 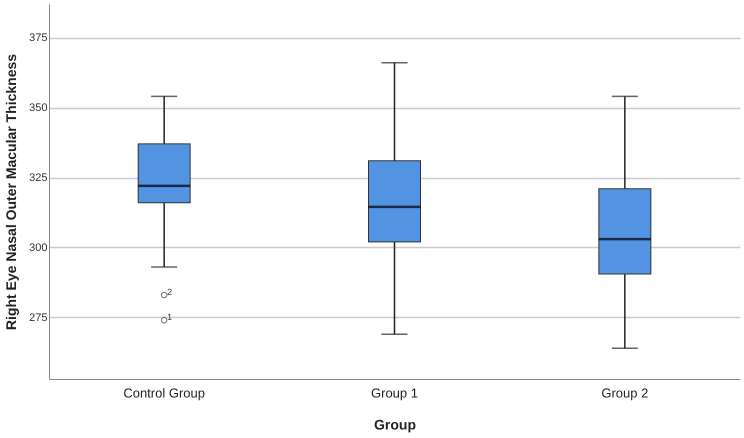 What do you see at coordinates (38, 318) in the screenshot?
I see `y-tick-label: 275` at bounding box center [38, 318].